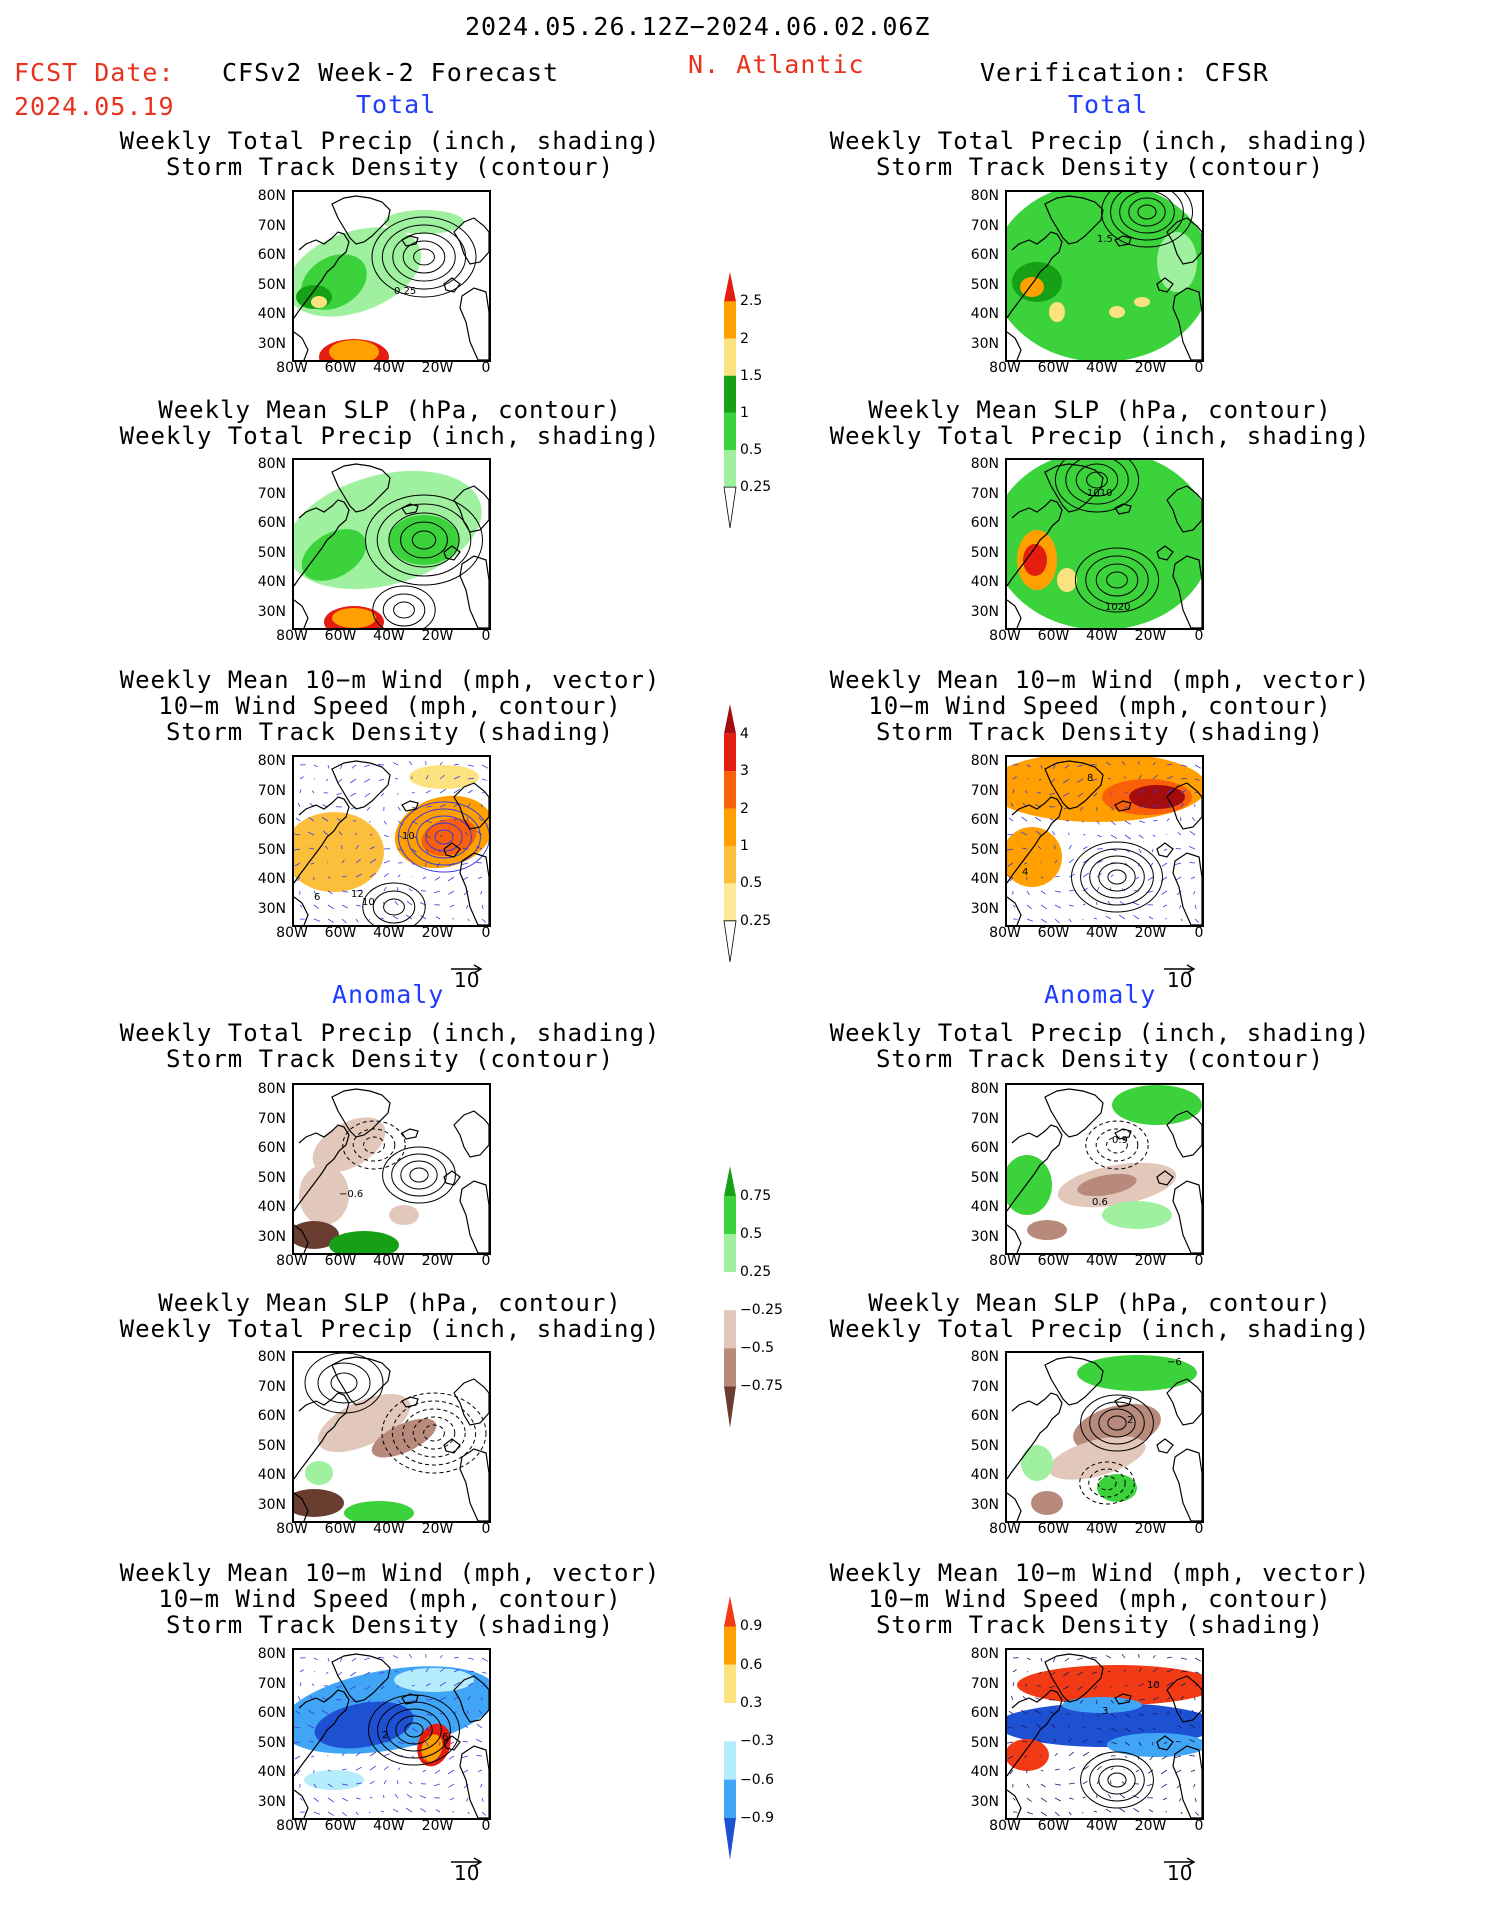 The image size is (1487, 1925). I want to click on contour-label: −0.6, so click(351, 1194).